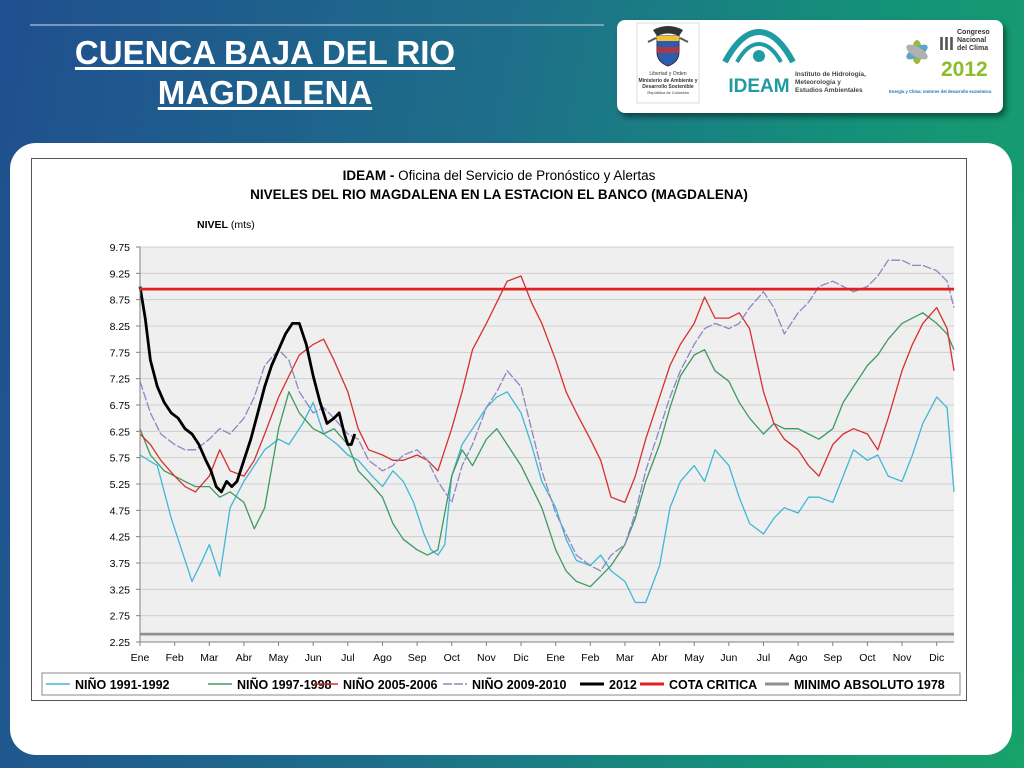 Image resolution: width=1024 pixels, height=768 pixels. I want to click on y-tick-label: 5.75, so click(120, 459).